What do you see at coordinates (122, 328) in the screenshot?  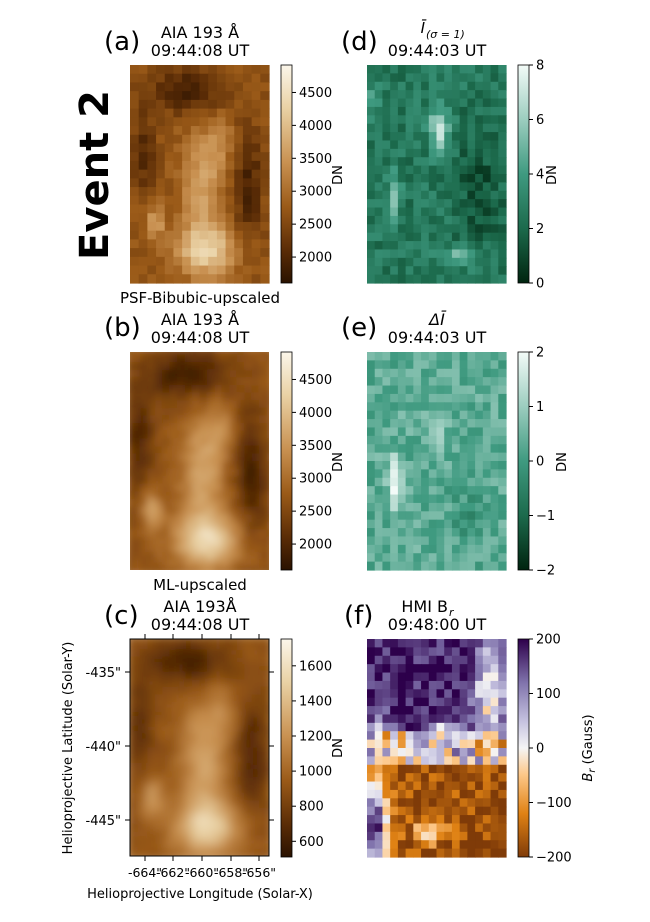 I see `panel-b-letter: (b)` at bounding box center [122, 328].